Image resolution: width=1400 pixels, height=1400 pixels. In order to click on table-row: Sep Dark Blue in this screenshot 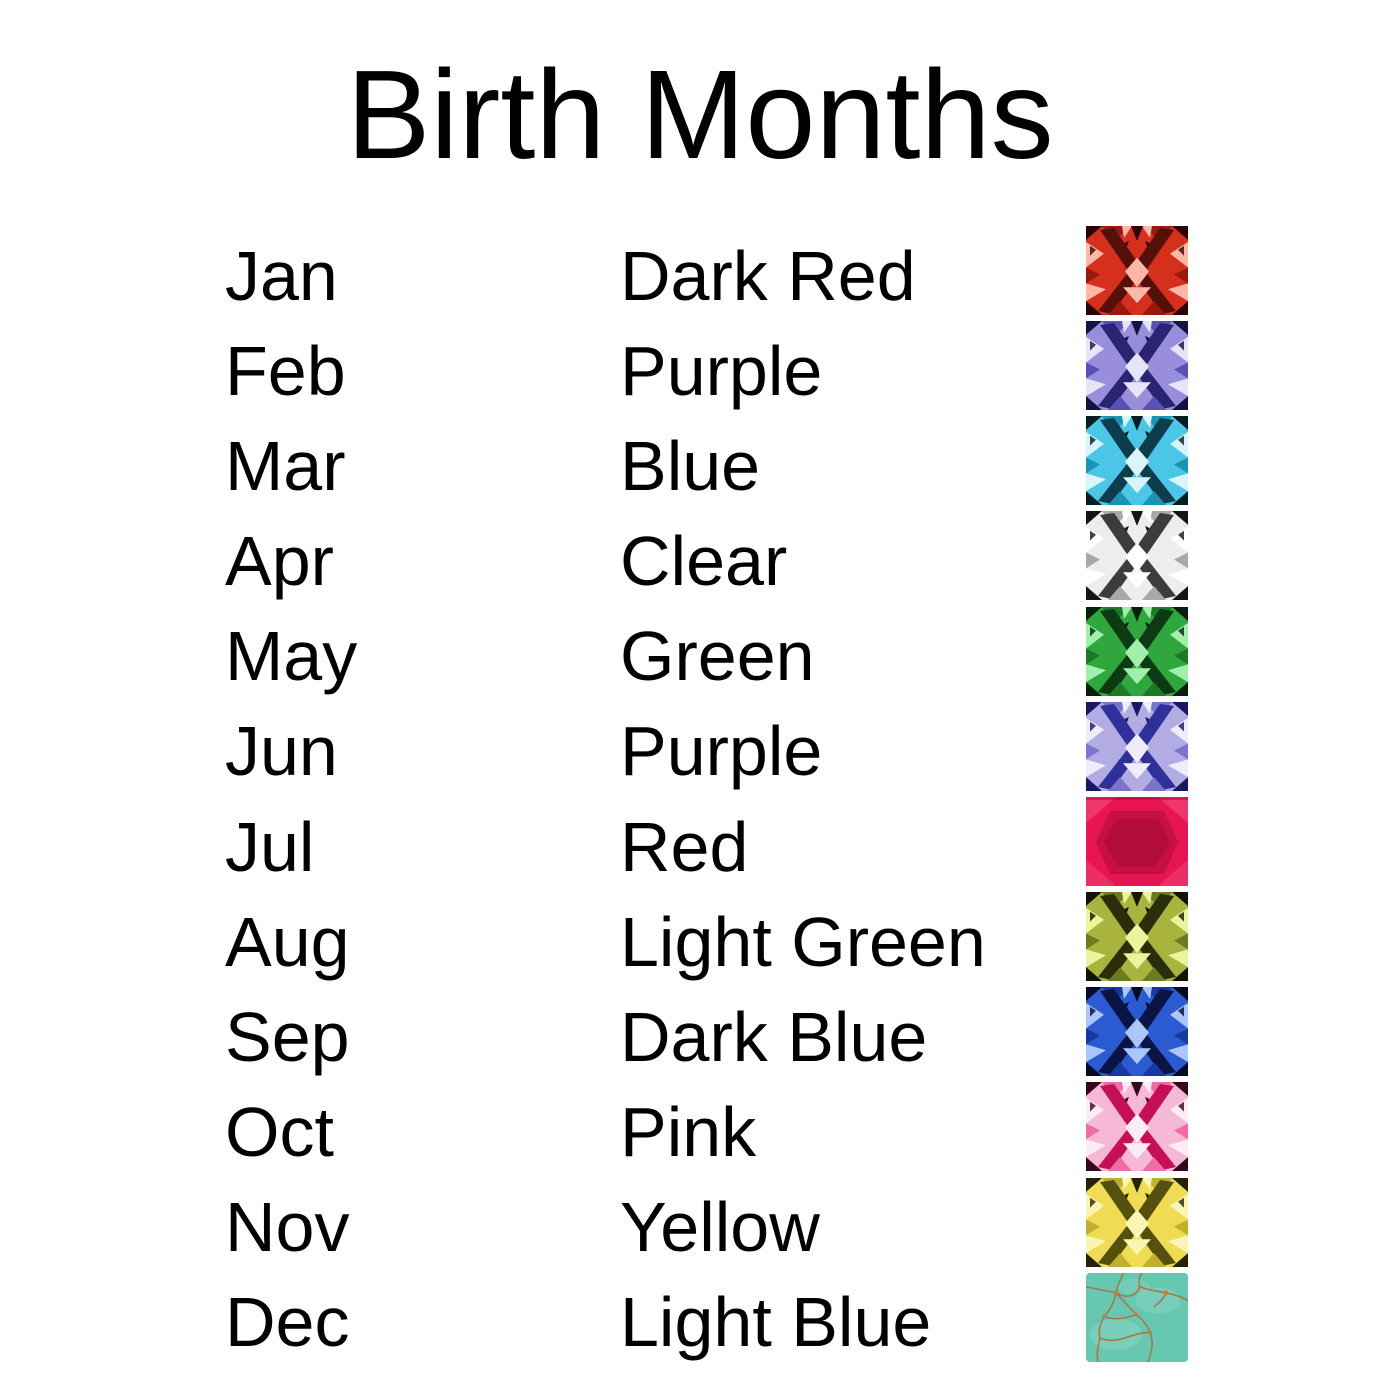, I will do `click(700, 1031)`.